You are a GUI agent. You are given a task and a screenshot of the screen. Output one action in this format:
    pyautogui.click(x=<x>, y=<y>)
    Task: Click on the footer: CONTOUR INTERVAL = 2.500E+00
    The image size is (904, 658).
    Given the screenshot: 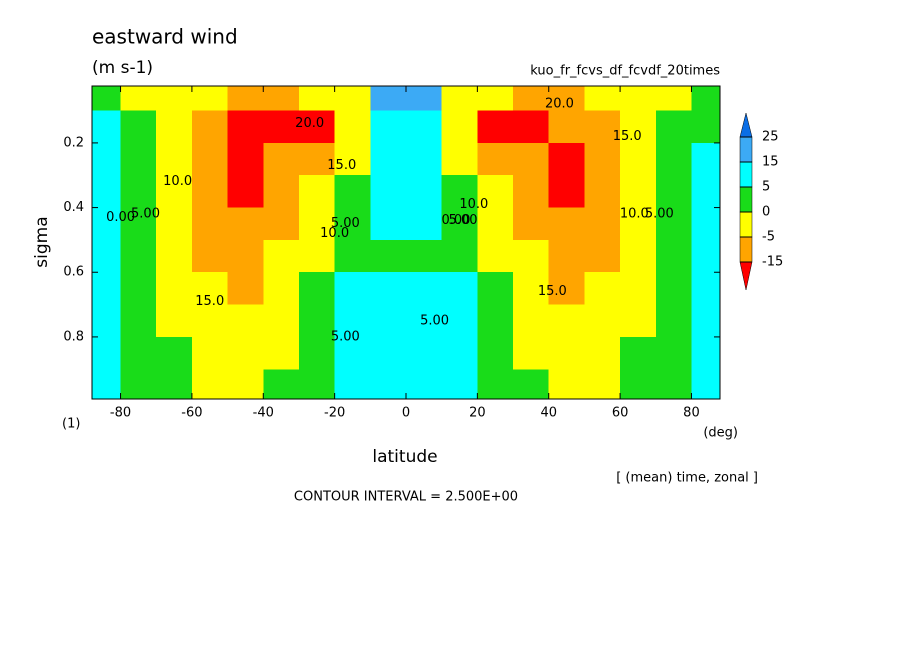 What is the action you would take?
    pyautogui.click(x=406, y=497)
    